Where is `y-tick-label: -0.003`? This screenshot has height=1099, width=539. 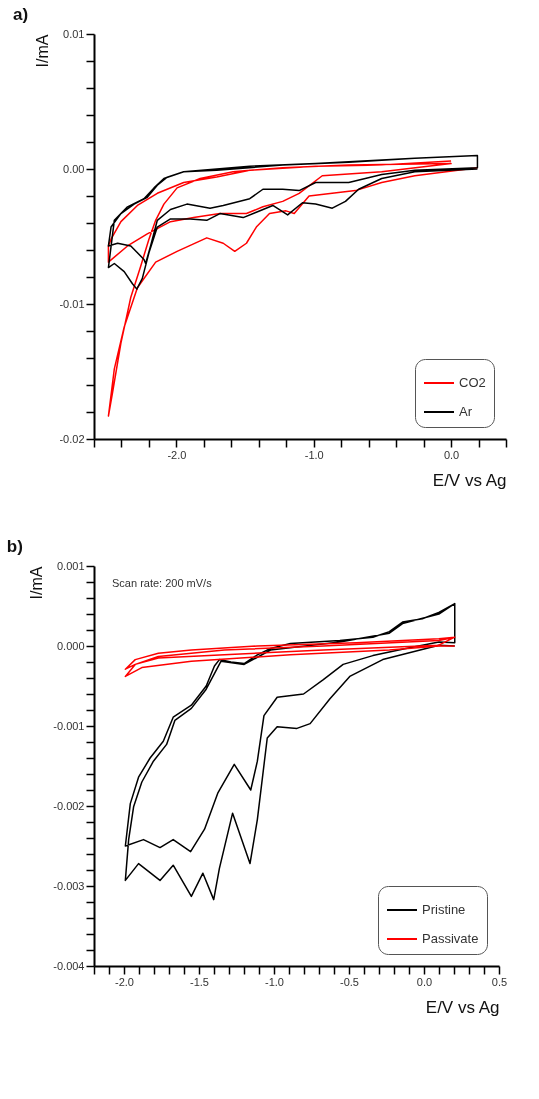 y-tick-label: -0.003 is located at coordinates (69, 885).